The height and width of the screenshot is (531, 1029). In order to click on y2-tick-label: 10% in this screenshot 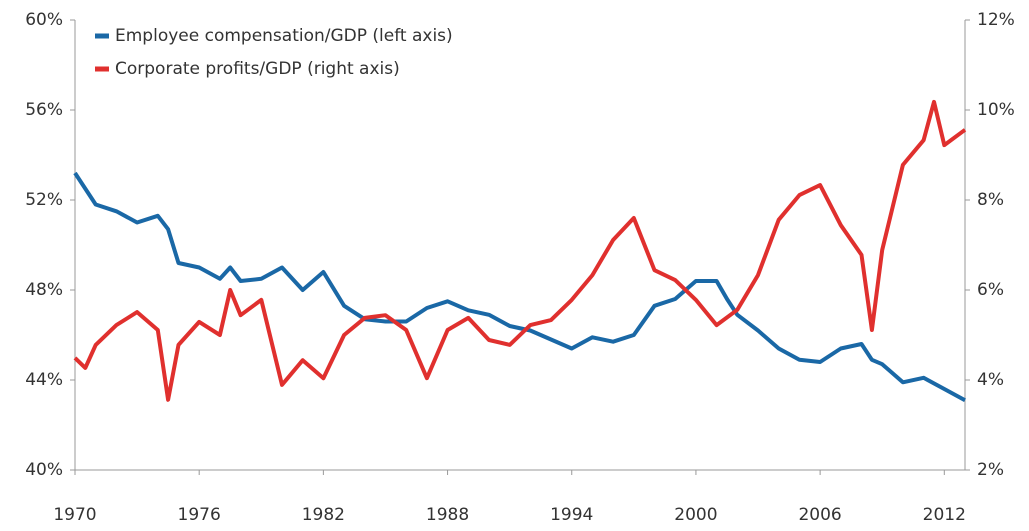, I will do `click(996, 110)`.